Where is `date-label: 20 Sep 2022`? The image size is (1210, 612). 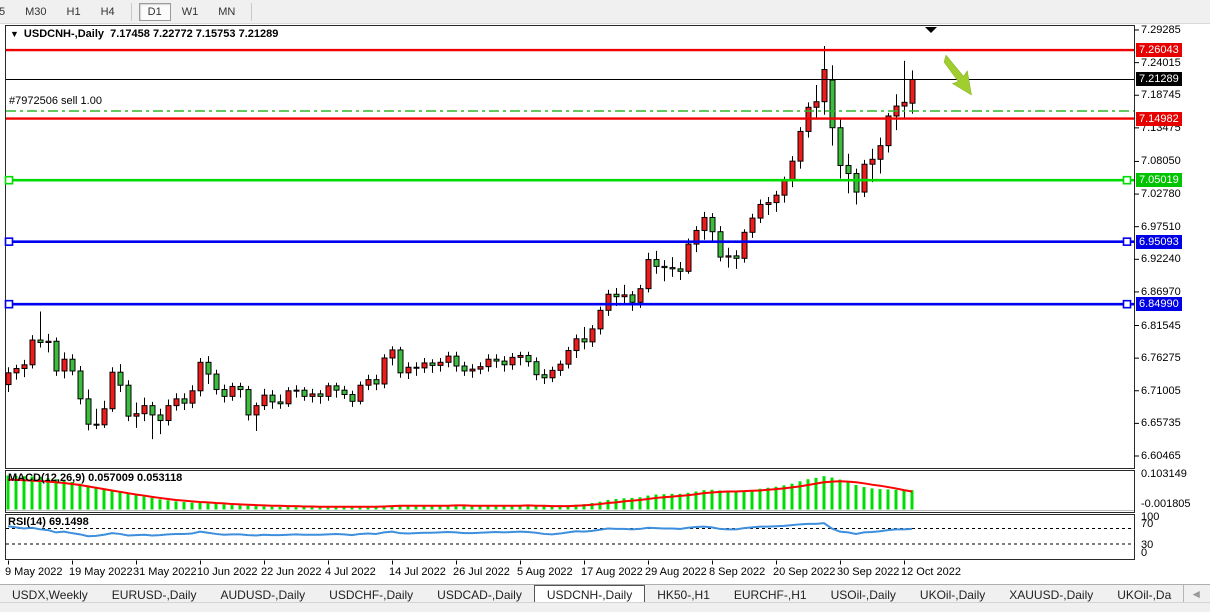
date-label: 20 Sep 2022 is located at coordinates (804, 572).